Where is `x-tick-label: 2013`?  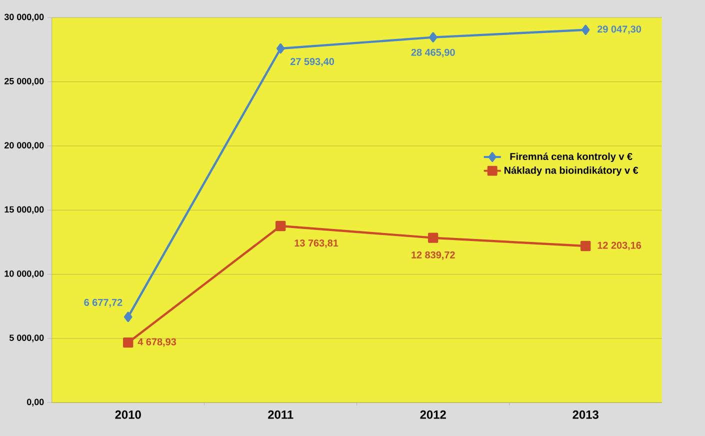 x-tick-label: 2013 is located at coordinates (585, 414).